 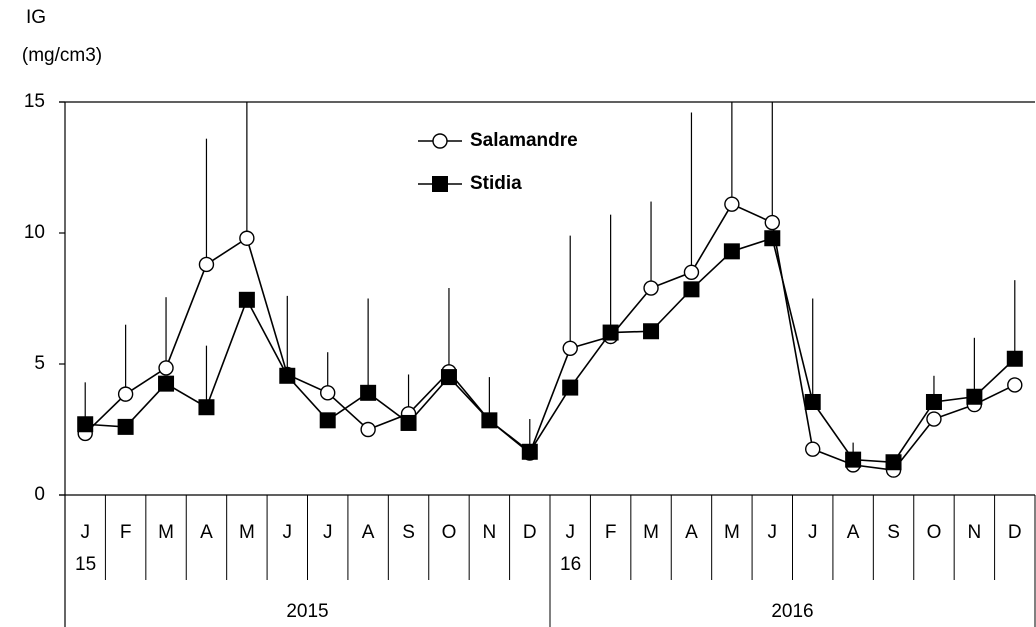 What do you see at coordinates (62, 55) in the screenshot?
I see `y-axis-label: (mg/cm3)` at bounding box center [62, 55].